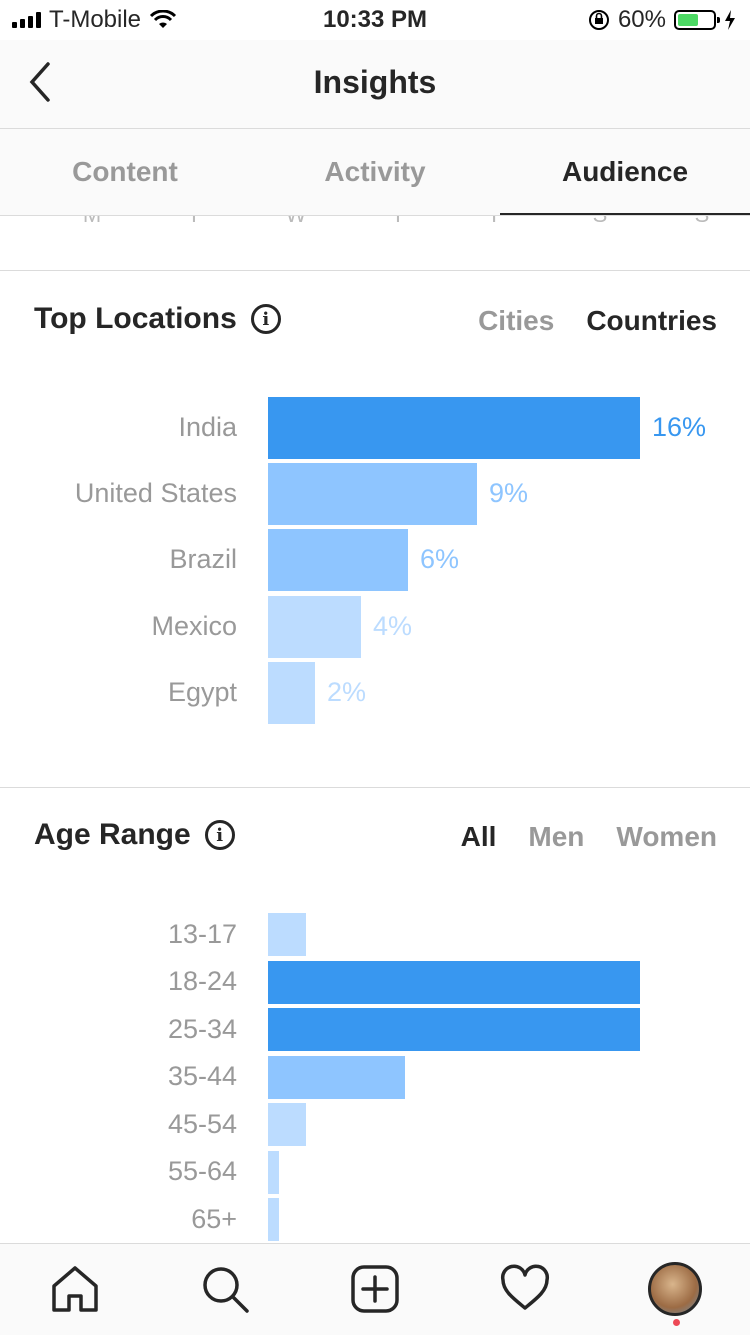 The image size is (750, 1335). Describe the element at coordinates (641, 19) in the screenshot. I see `battery-percent: 60%` at that location.